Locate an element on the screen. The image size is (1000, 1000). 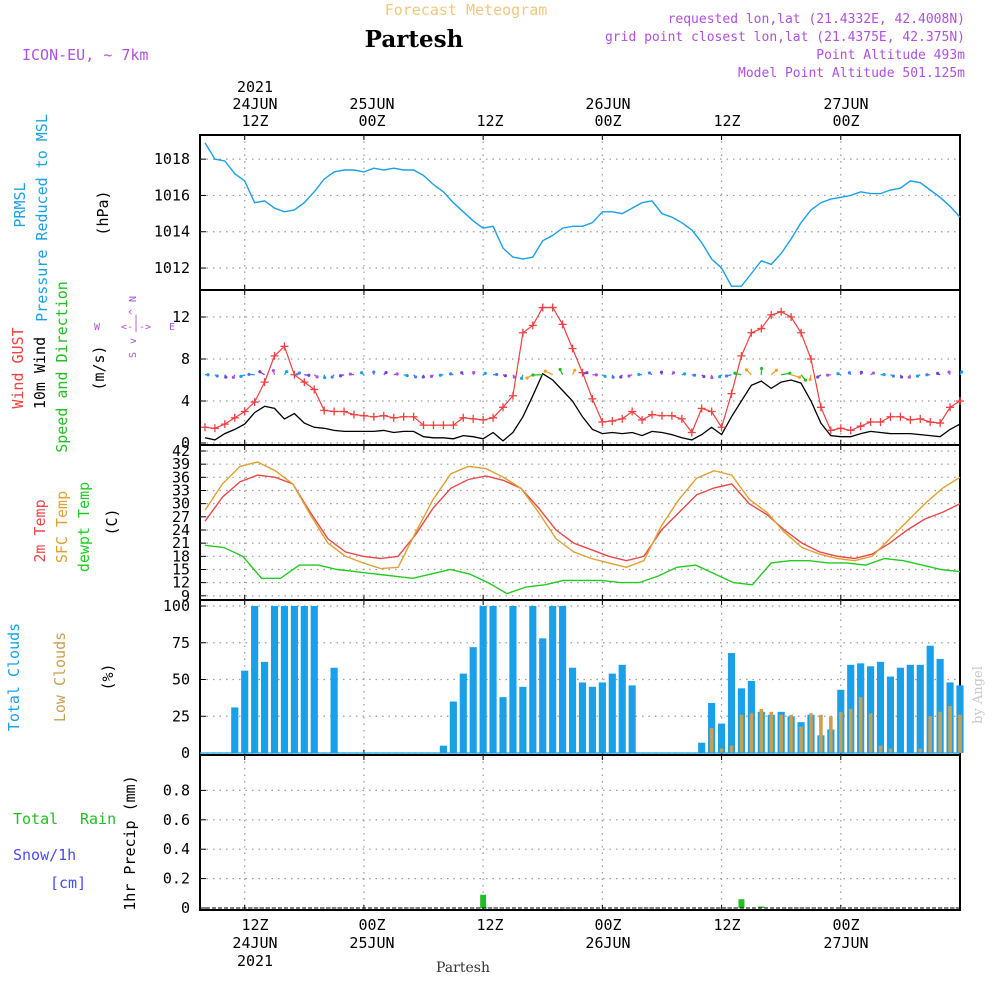
y-tick-label: 0.2 is located at coordinates (176, 879).